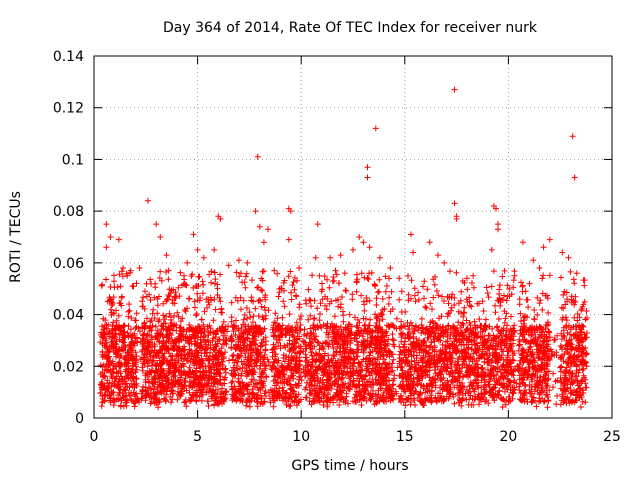 The image size is (640, 480). What do you see at coordinates (508, 437) in the screenshot?
I see `x-tick-label: 20` at bounding box center [508, 437].